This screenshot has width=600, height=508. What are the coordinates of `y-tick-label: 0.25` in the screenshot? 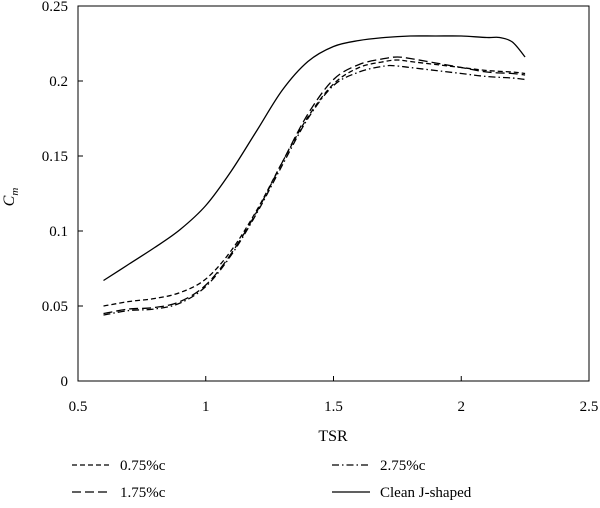 It's located at (55, 7).